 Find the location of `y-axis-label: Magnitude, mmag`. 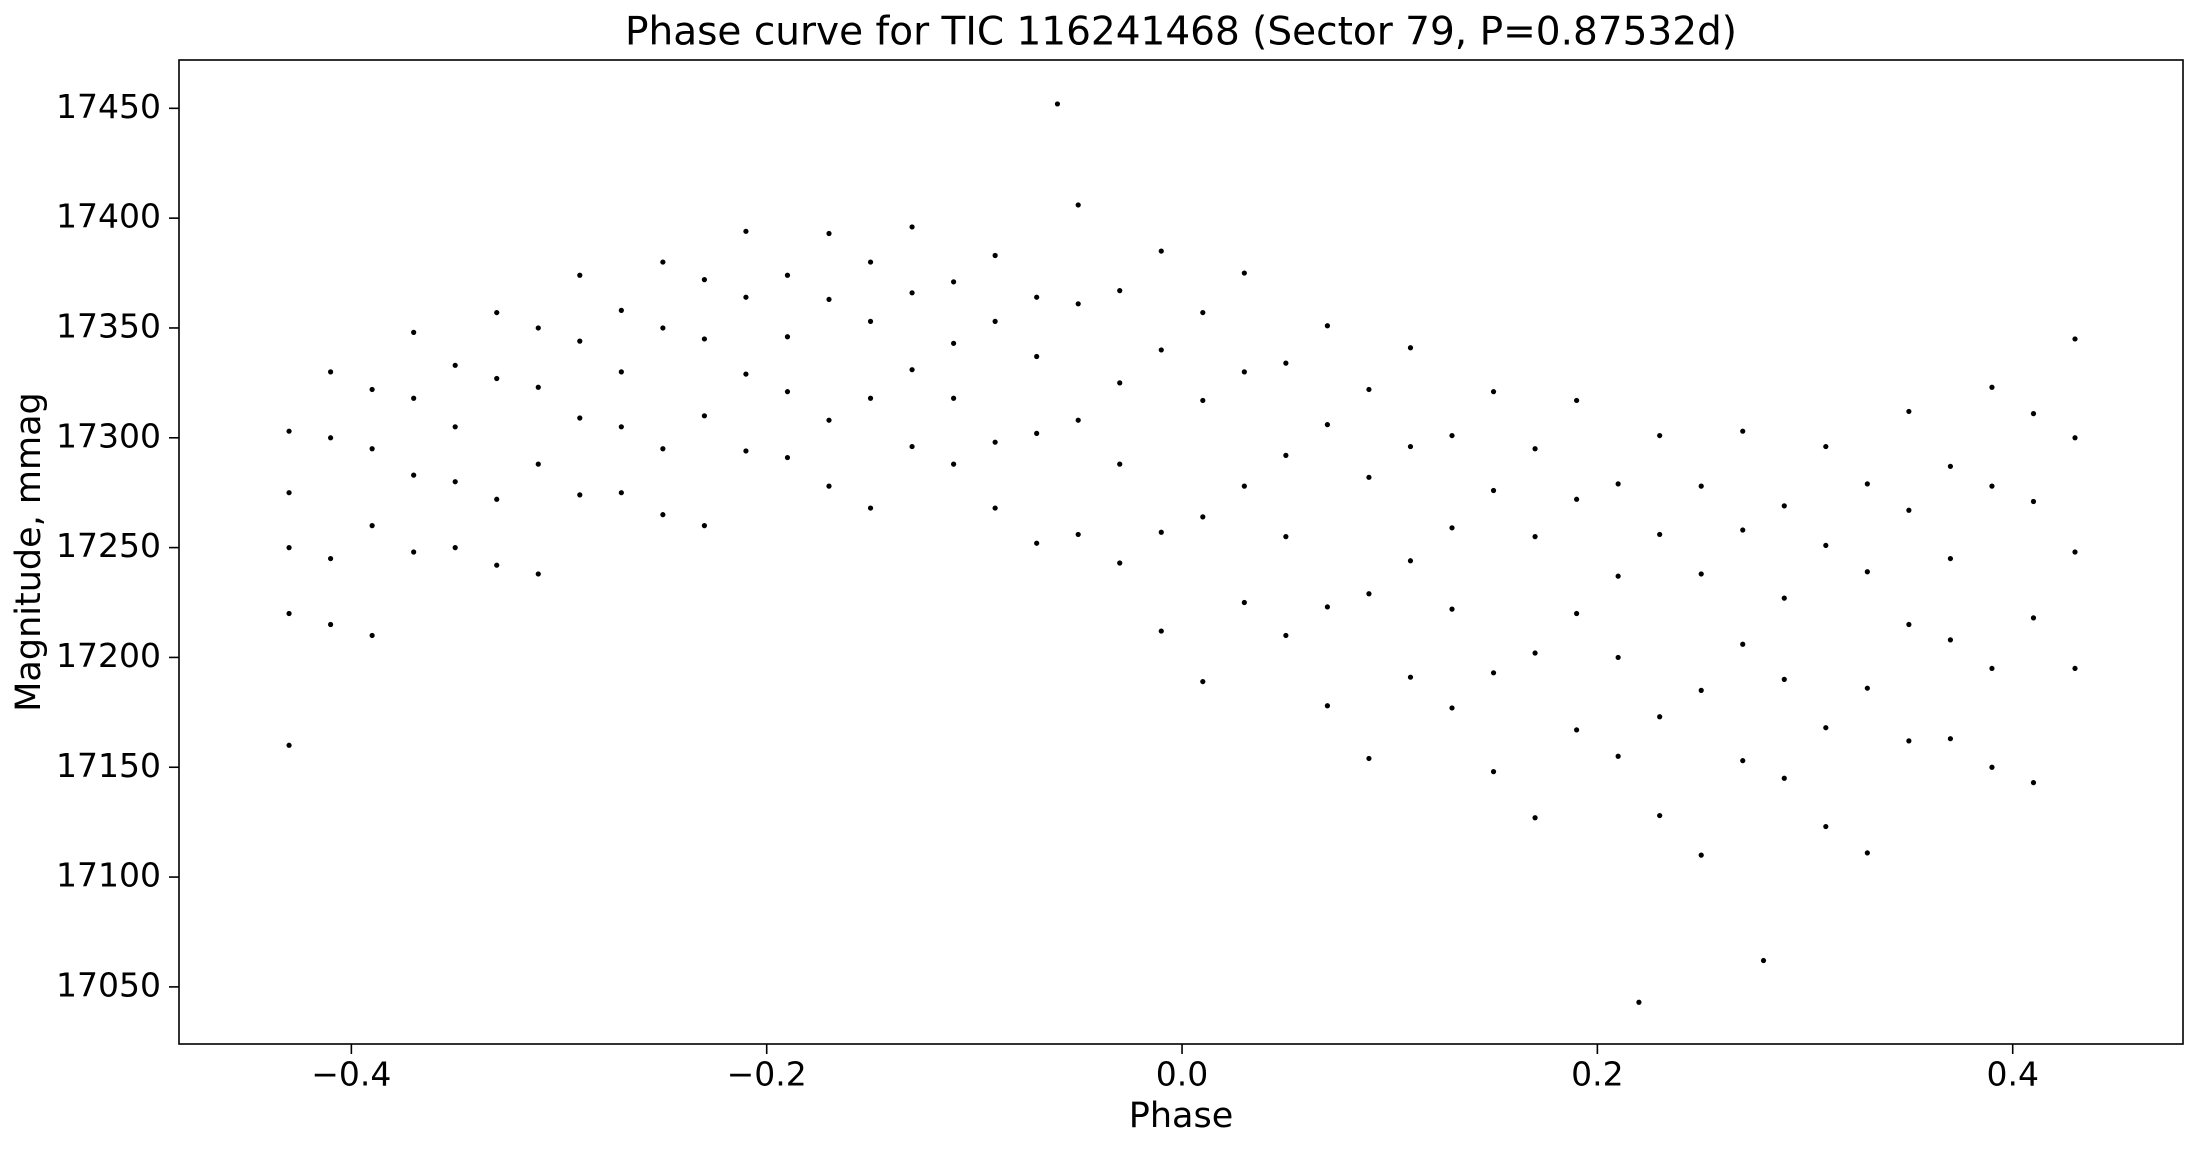

y-axis-label: Magnitude, mmag is located at coordinates (29, 552).